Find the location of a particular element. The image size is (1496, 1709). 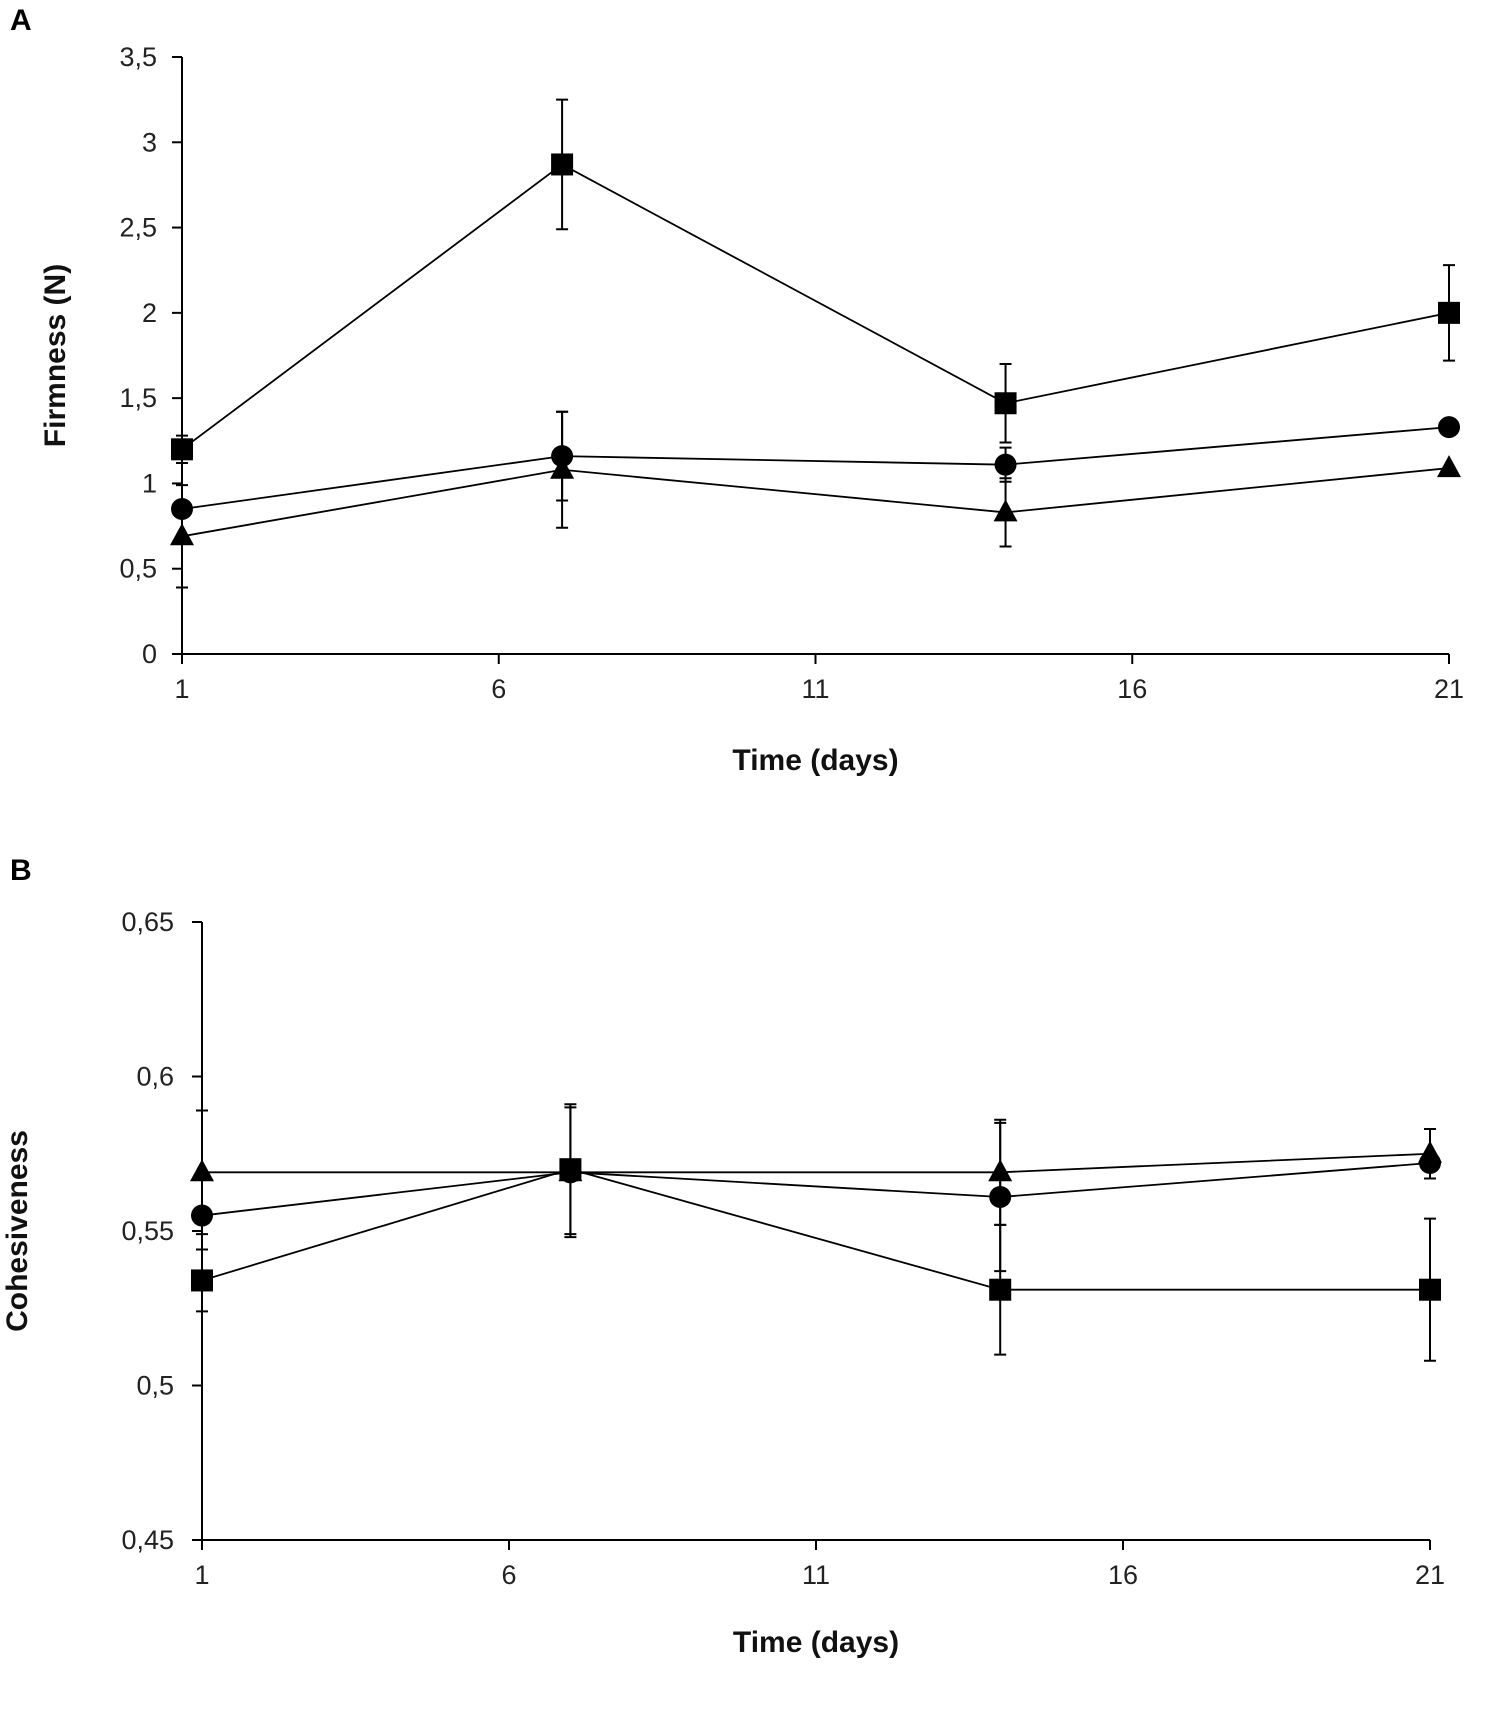

panel-b-y-tick-label: 0,65 is located at coordinates (147, 922).